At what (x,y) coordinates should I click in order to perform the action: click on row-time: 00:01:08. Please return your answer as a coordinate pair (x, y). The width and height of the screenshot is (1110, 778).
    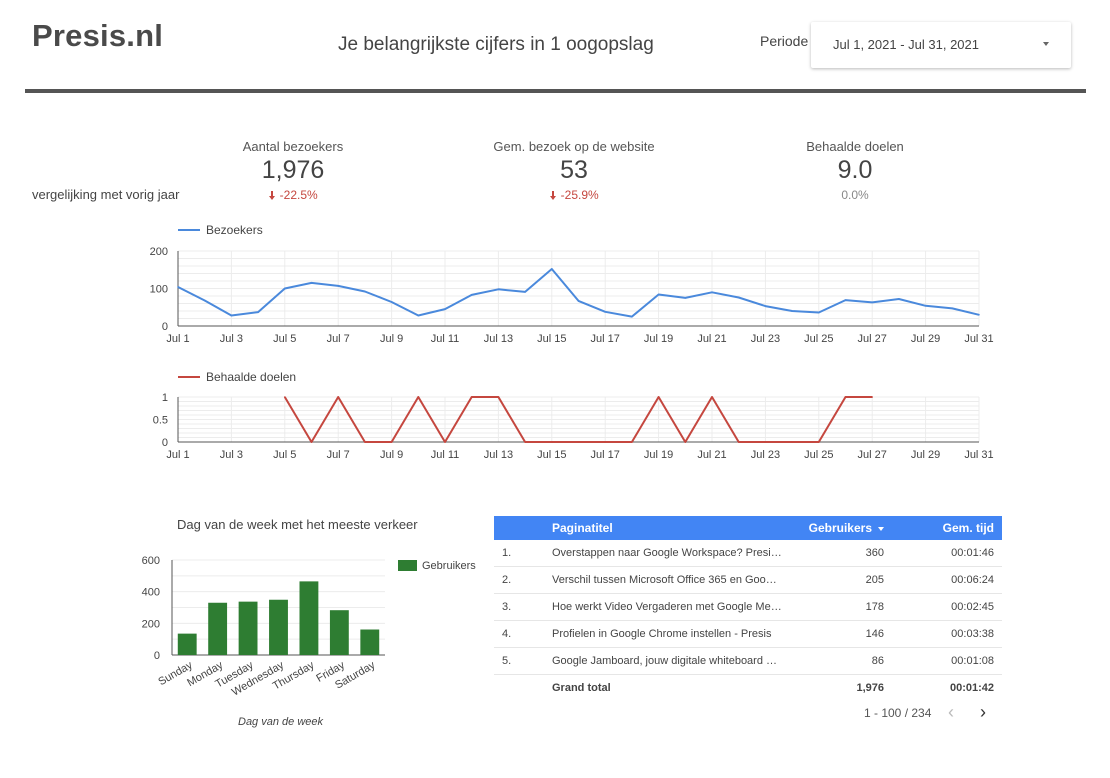
    Looking at the image, I should click on (972, 661).